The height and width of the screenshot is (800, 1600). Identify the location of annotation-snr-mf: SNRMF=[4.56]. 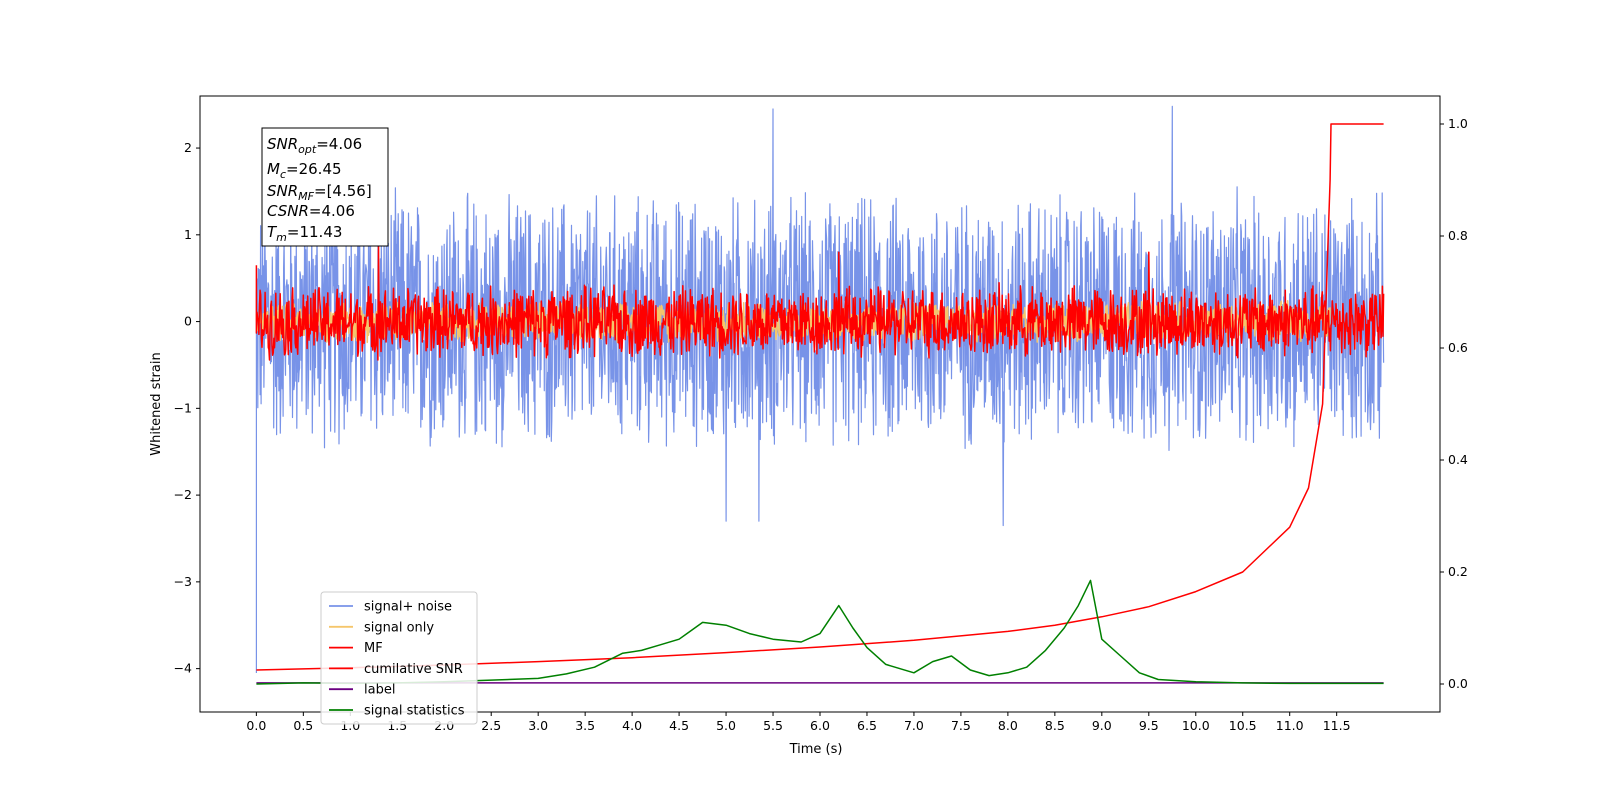
(319, 192).